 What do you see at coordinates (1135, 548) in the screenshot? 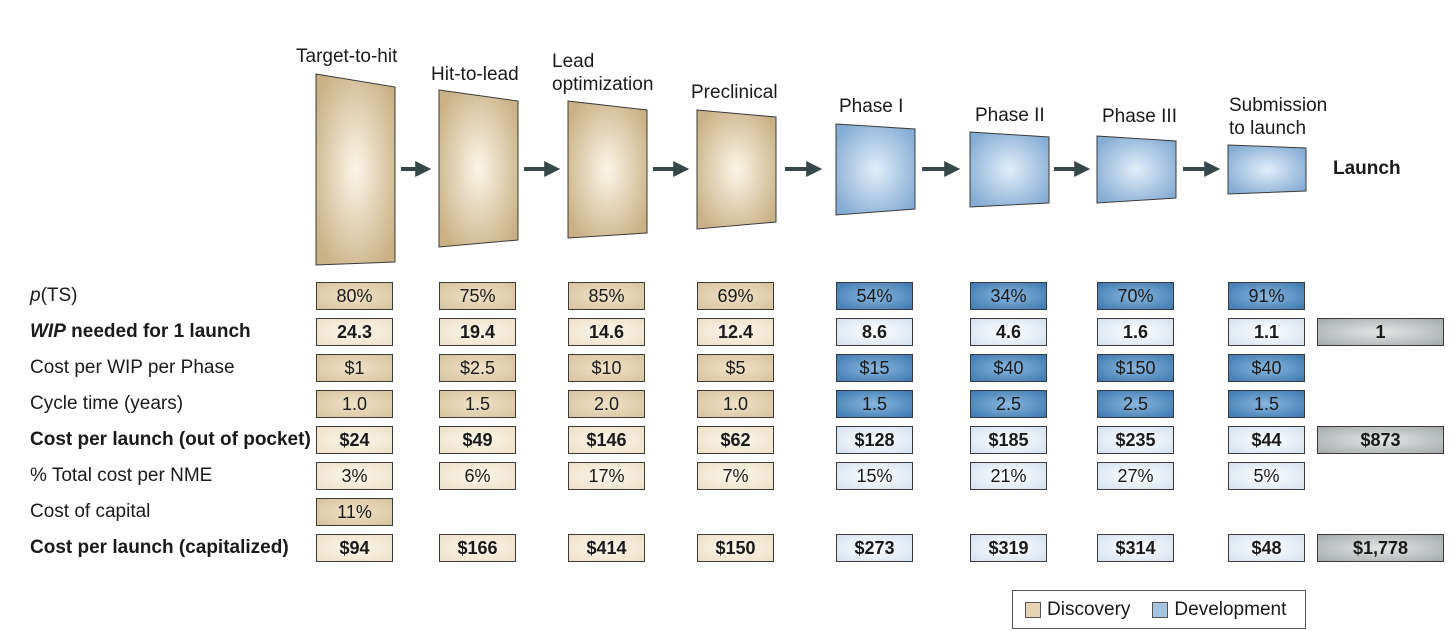
I see `table-cell: $314` at bounding box center [1135, 548].